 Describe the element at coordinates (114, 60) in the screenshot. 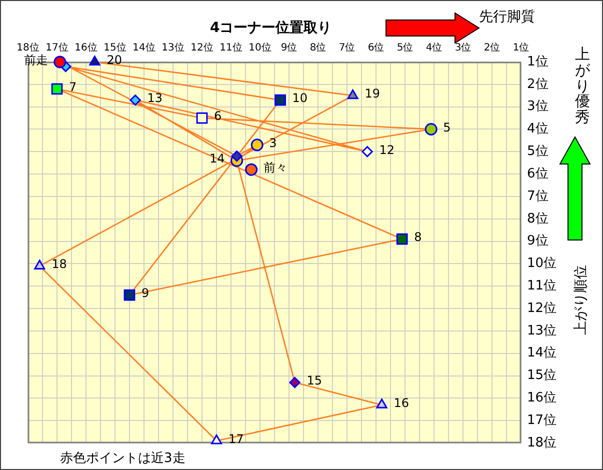

I see `series-label: 20` at that location.